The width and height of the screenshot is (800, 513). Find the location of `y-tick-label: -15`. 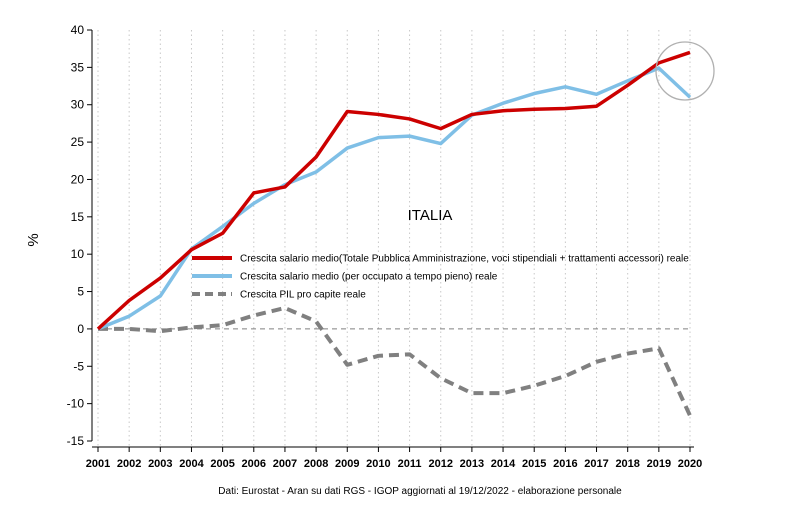

y-tick-label: -15 is located at coordinates (76, 441).